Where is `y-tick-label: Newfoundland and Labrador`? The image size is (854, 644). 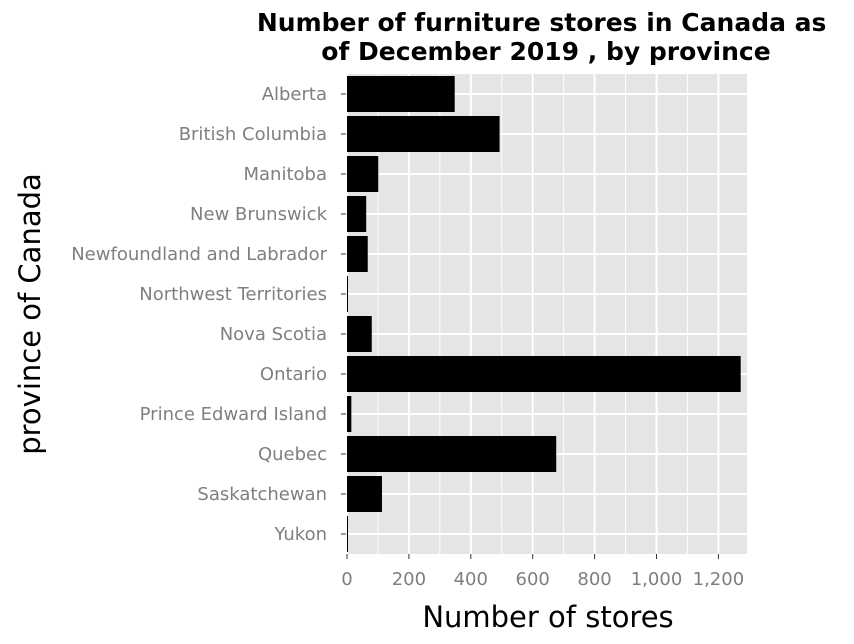 y-tick-label: Newfoundland and Labrador is located at coordinates (199, 254).